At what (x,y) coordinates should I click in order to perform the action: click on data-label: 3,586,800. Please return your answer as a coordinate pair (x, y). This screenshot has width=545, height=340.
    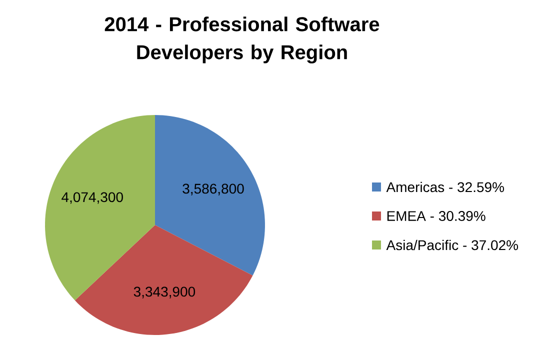
    Looking at the image, I should click on (213, 190).